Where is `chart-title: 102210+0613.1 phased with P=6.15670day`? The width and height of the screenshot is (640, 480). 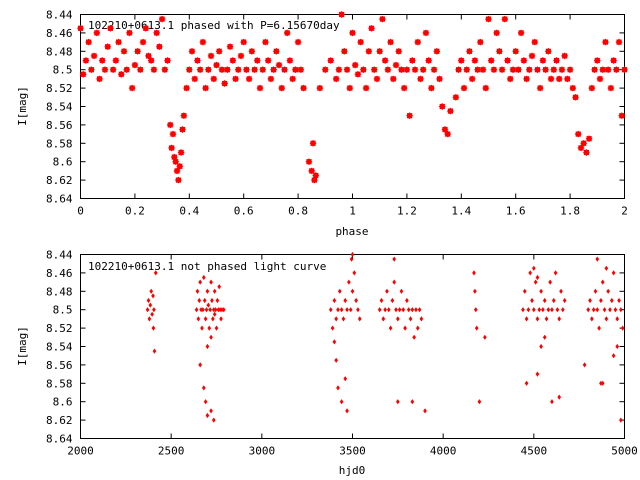 chart-title: 102210+0613.1 phased with P=6.15670day is located at coordinates (214, 25).